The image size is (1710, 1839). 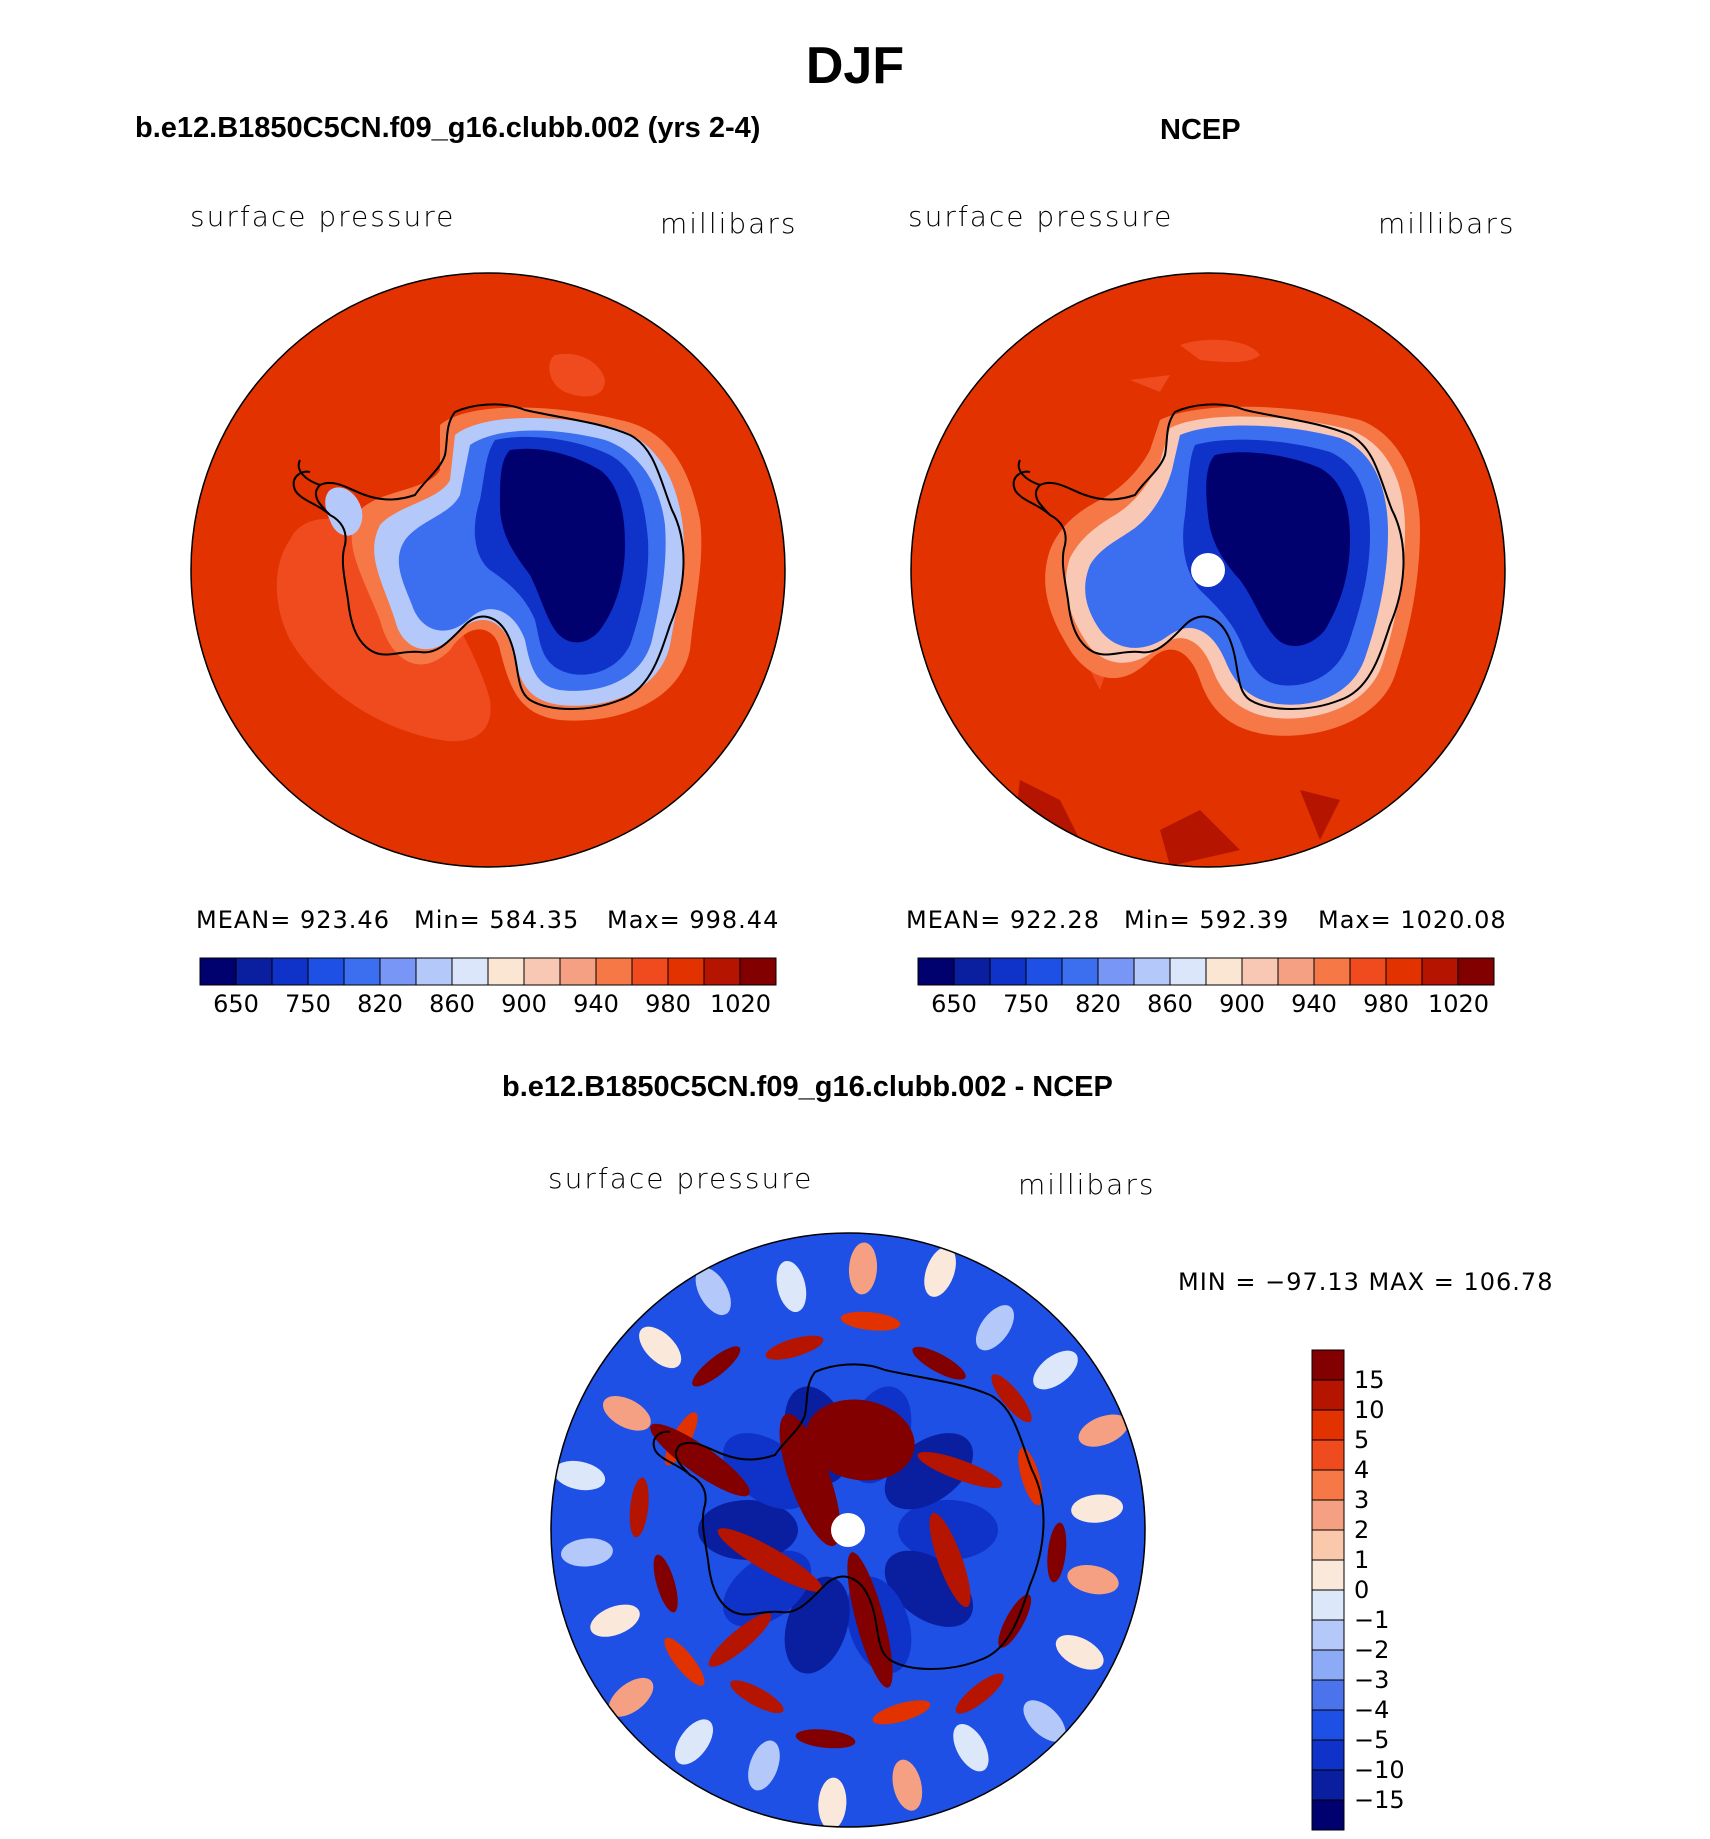 I want to click on colorbar-tick-label: −3, so click(x=1372, y=1680).